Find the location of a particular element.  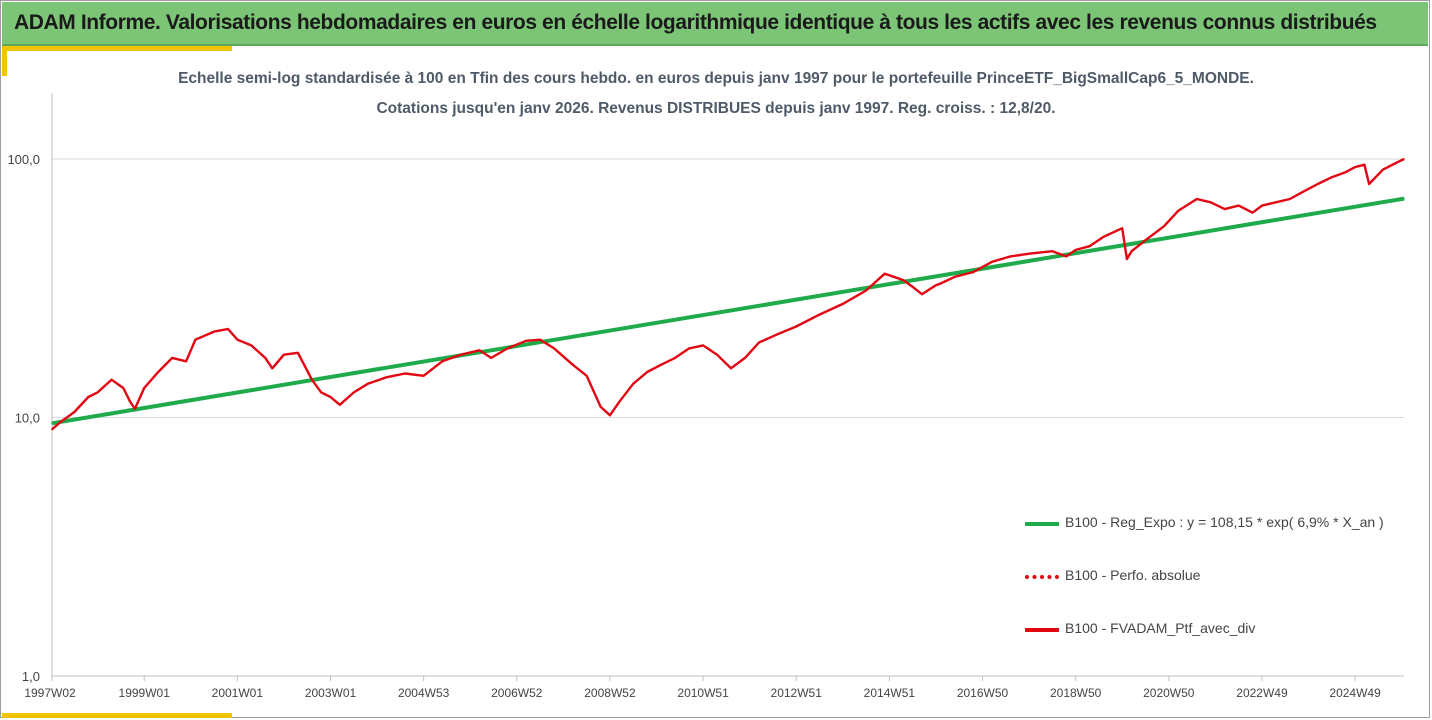

legend-swatch-portfolio is located at coordinates (1042, 630).